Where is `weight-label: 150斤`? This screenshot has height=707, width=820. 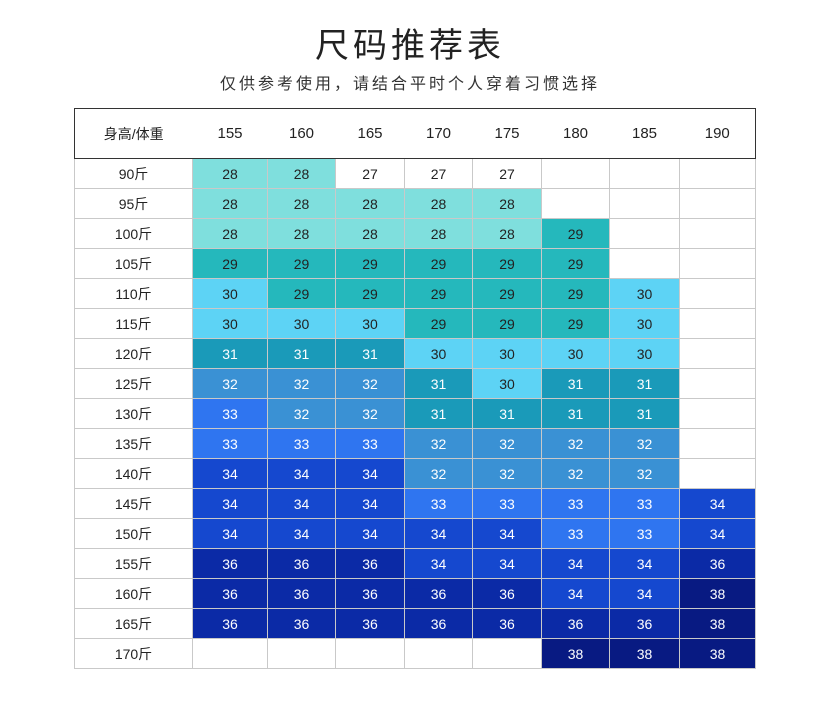
weight-label: 150斤 is located at coordinates (133, 533).